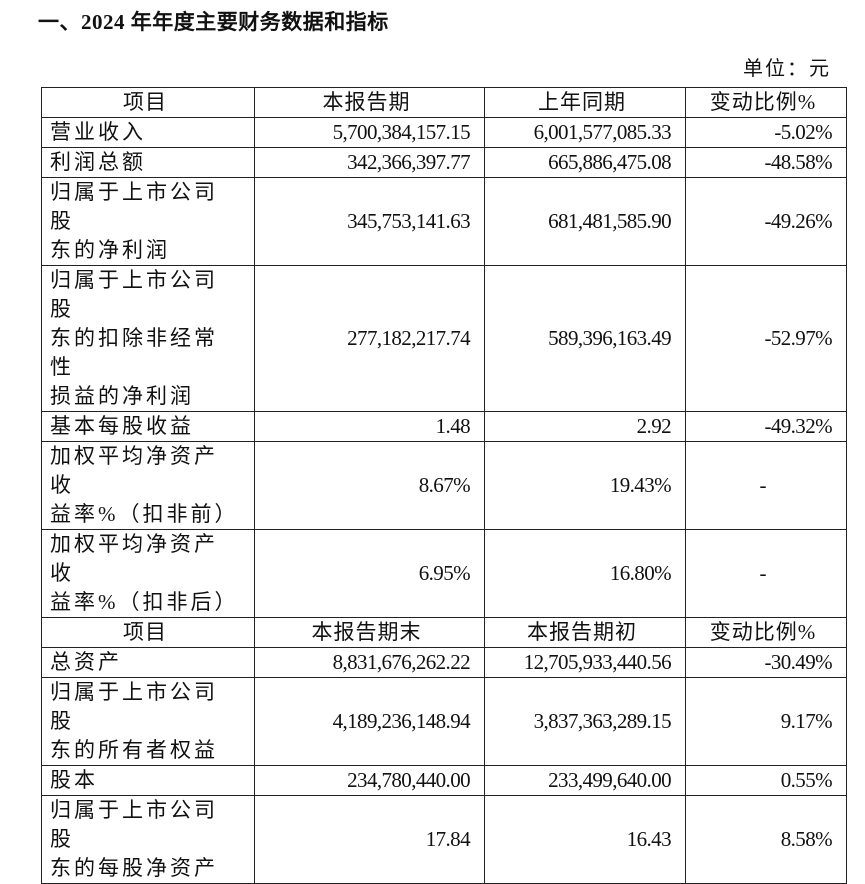 This screenshot has width=865, height=884. Describe the element at coordinates (766, 721) in the screenshot. I see `change-ratio: 9.17%` at that location.